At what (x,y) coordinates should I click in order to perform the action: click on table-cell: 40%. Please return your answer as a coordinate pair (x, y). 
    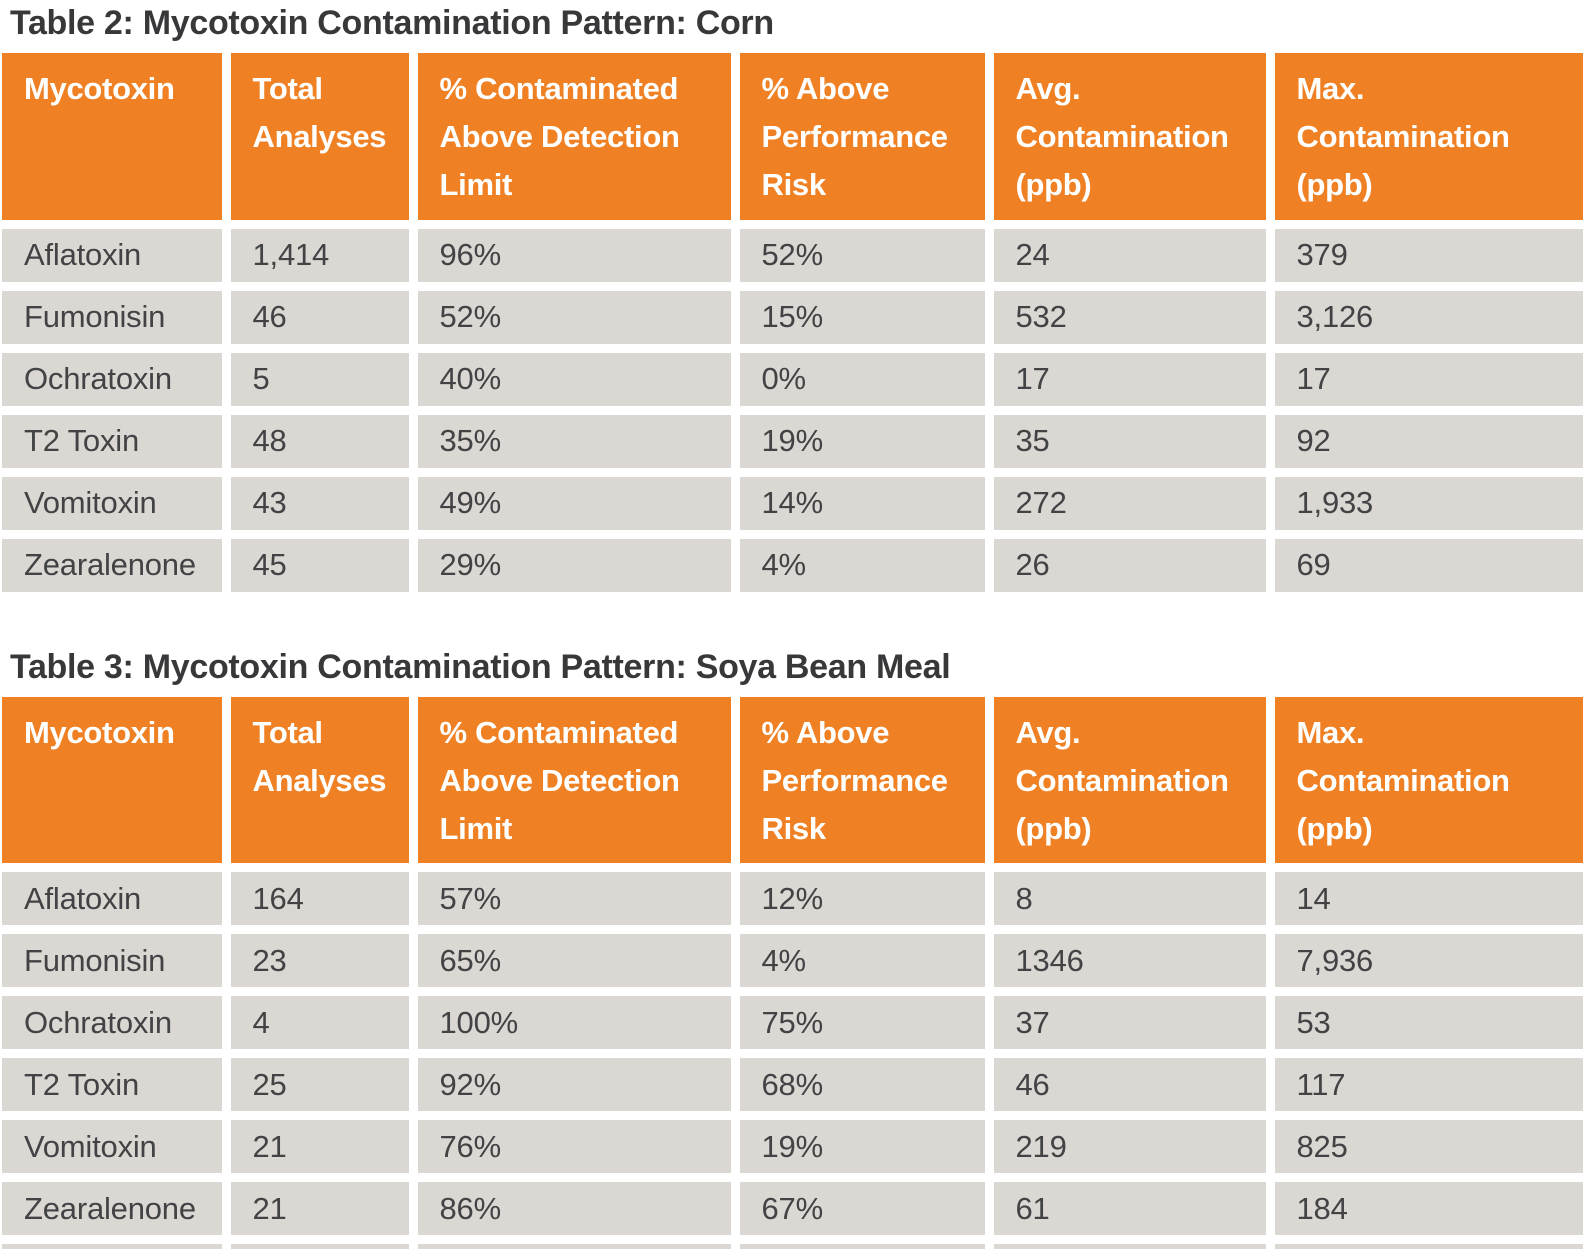
    Looking at the image, I should click on (576, 381).